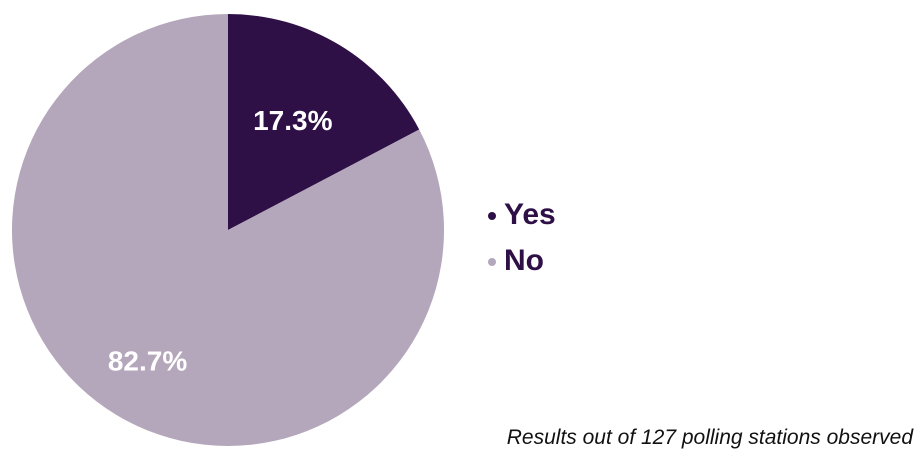  What do you see at coordinates (147, 361) in the screenshot?
I see `data-label-no: 82.7%` at bounding box center [147, 361].